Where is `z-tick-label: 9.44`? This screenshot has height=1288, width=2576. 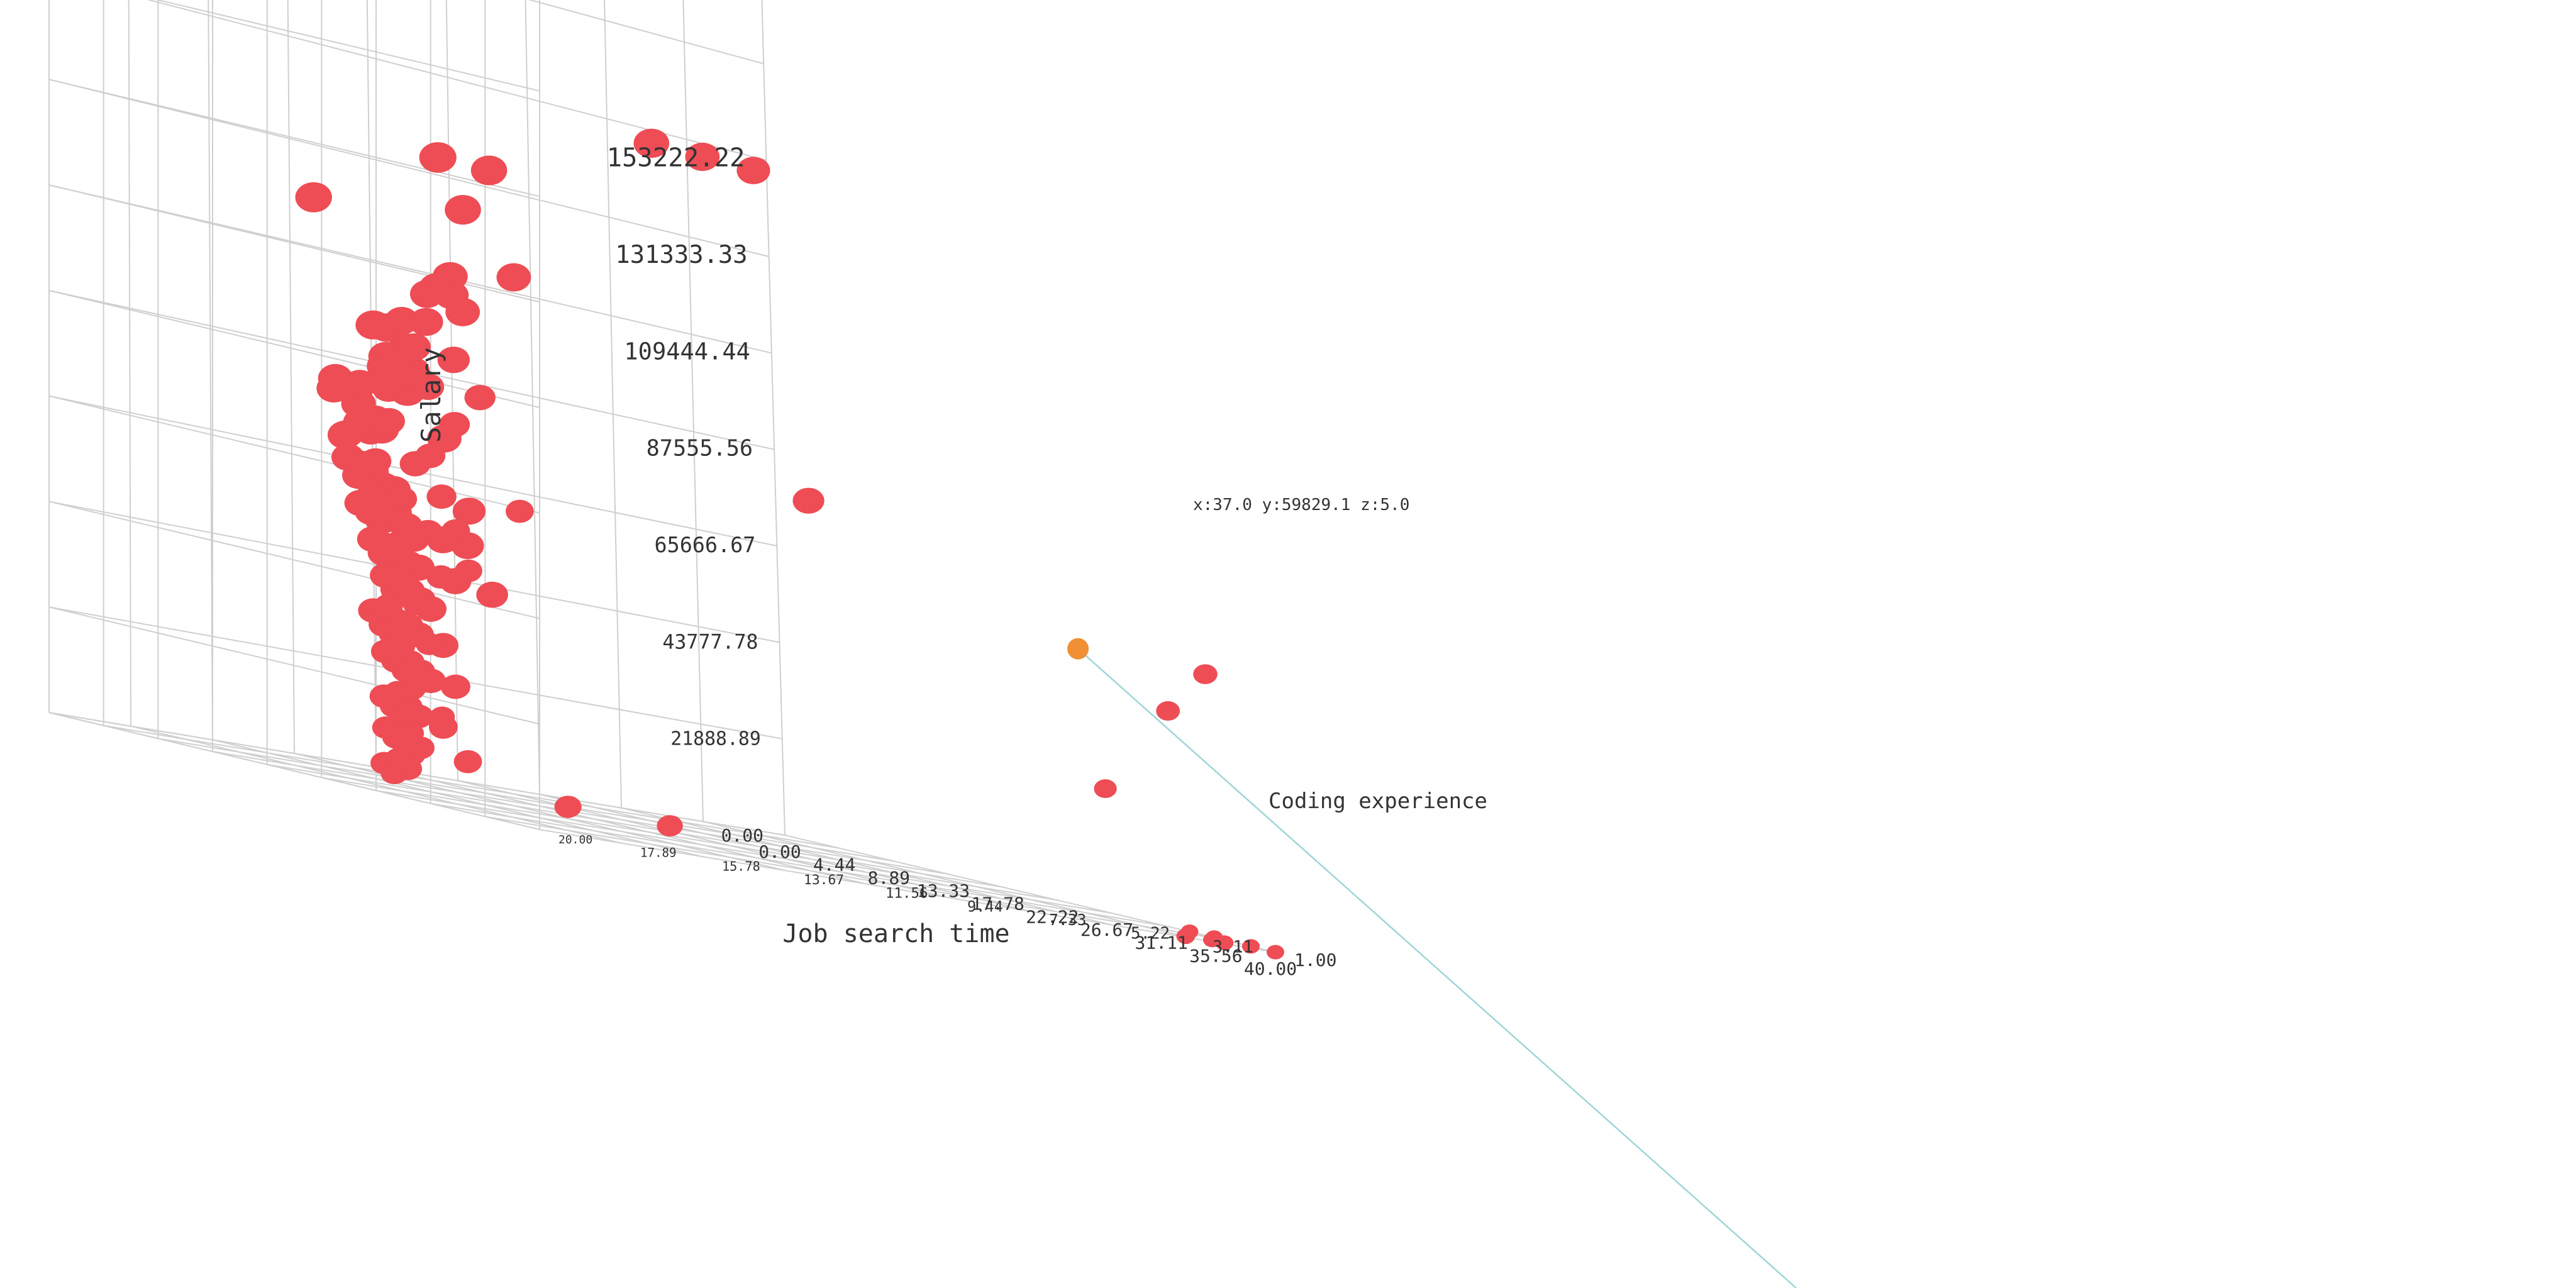
z-tick-label: 9.44 is located at coordinates (985, 906).